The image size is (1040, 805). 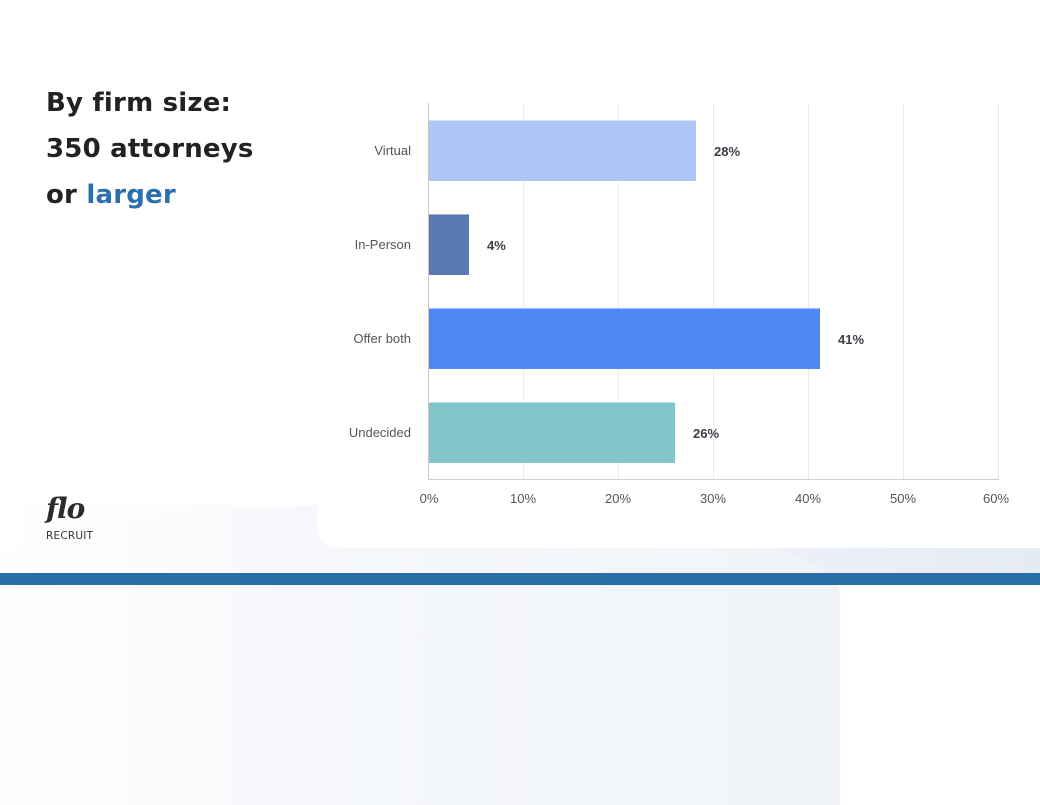 I want to click on title-accent-word: larger, so click(x=131, y=195).